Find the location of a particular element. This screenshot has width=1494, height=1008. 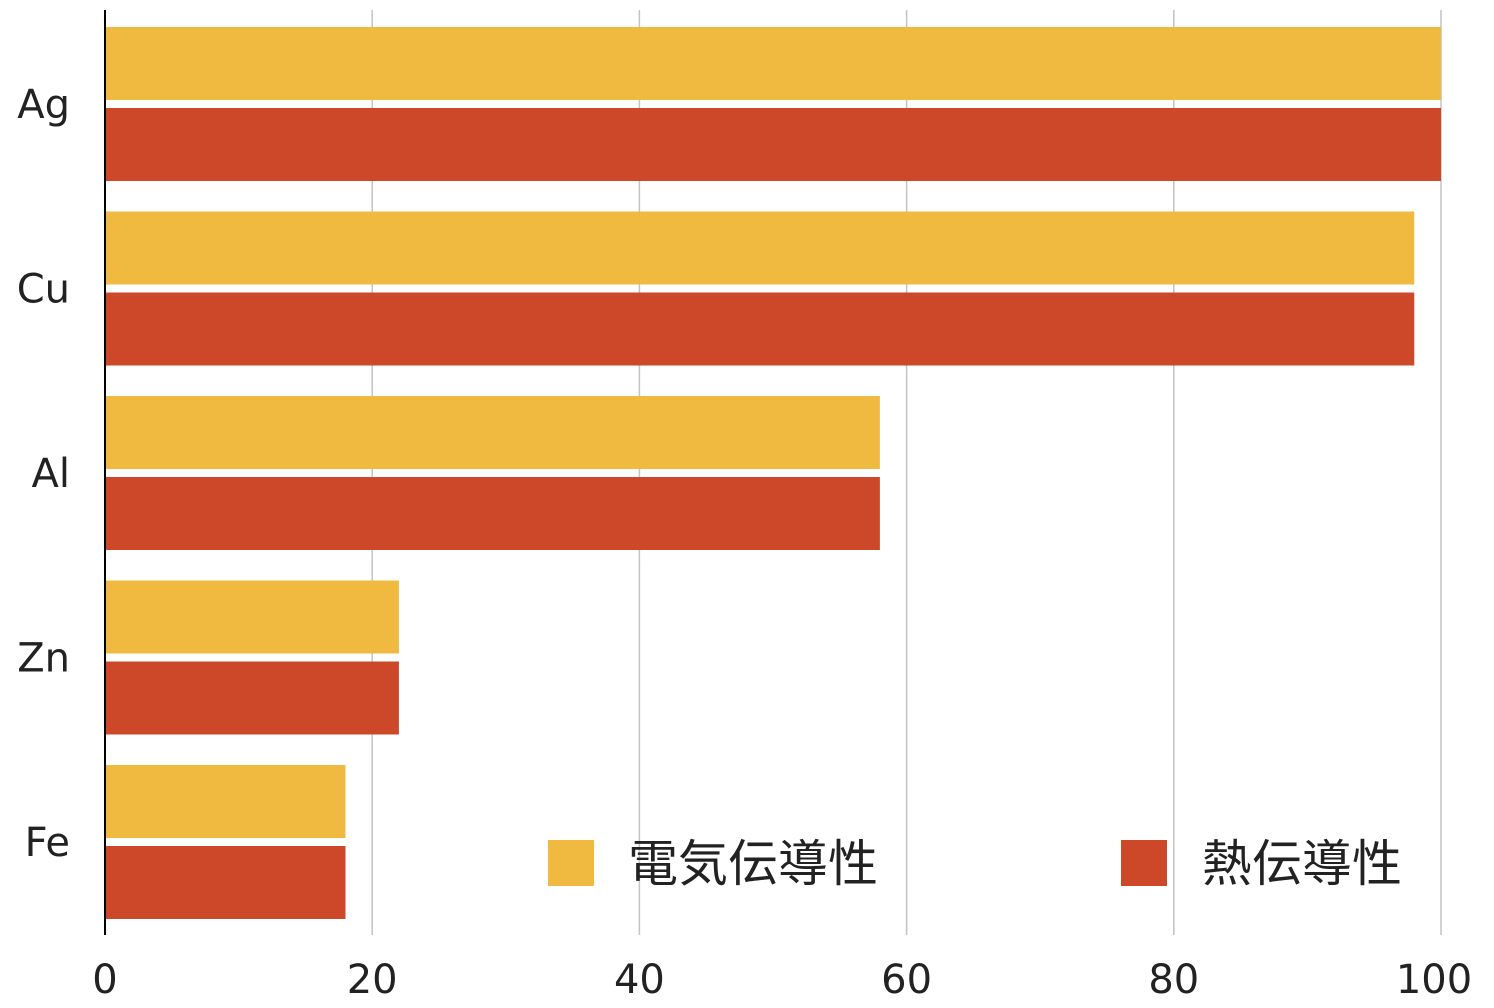

category-label: Al is located at coordinates (51, 474).